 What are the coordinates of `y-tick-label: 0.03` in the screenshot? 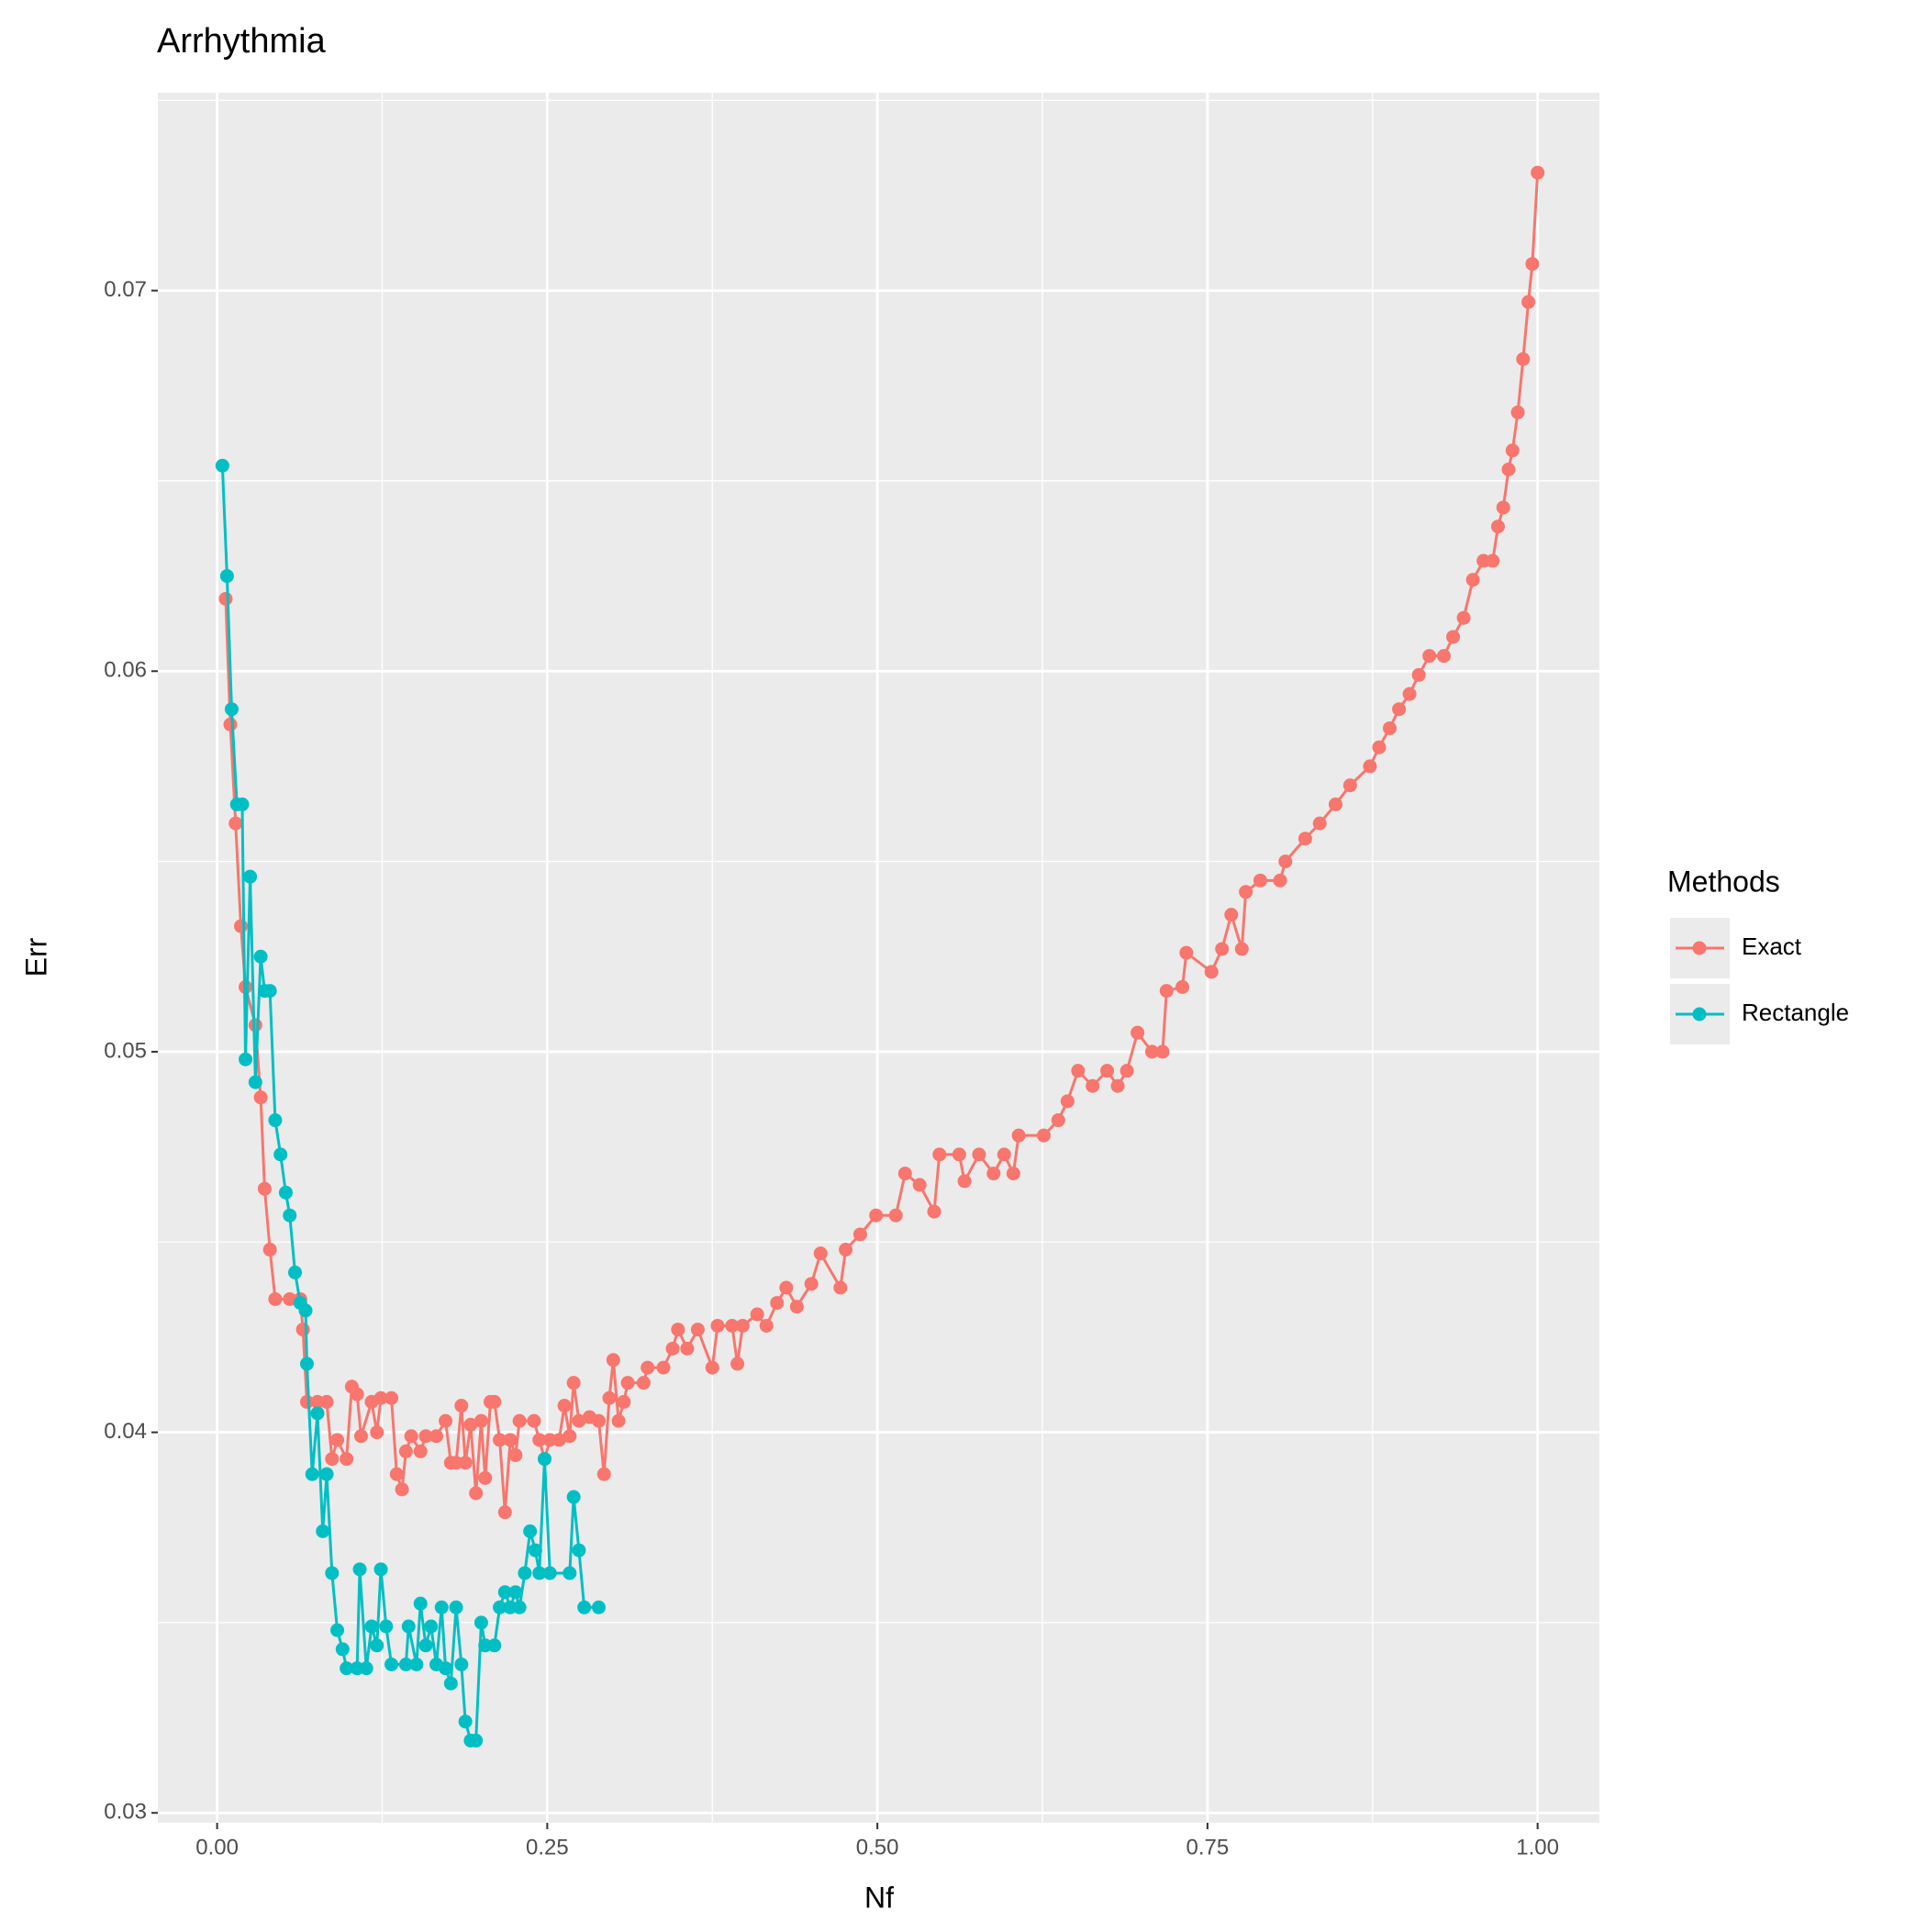 It's located at (125, 1812).